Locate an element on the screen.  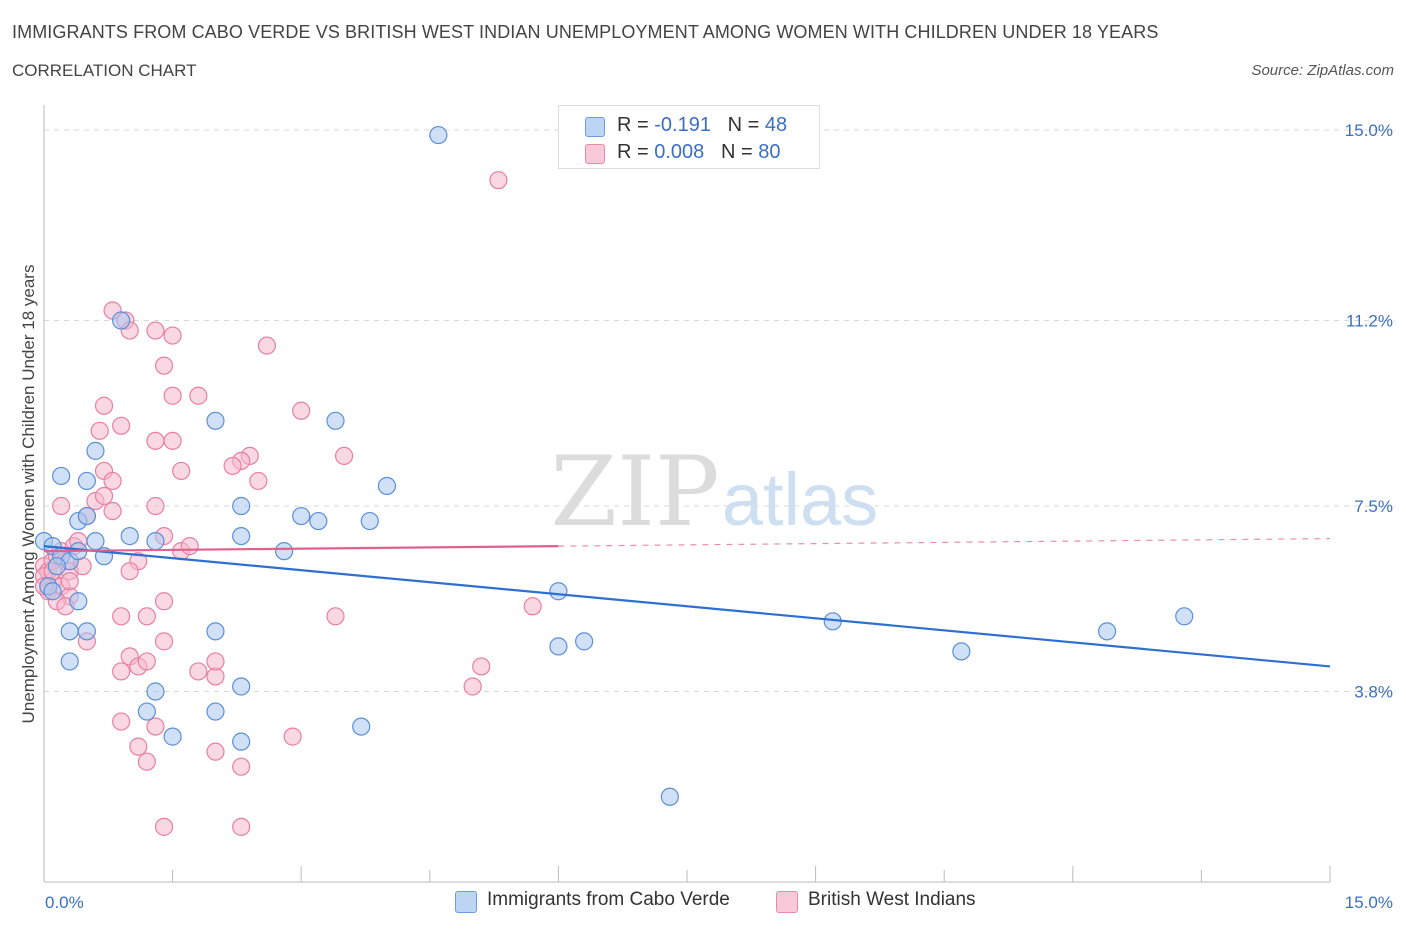
y-tick-labels: 3.8% 7.5% 11.2% 15.0% is located at coordinates (1369, 411).